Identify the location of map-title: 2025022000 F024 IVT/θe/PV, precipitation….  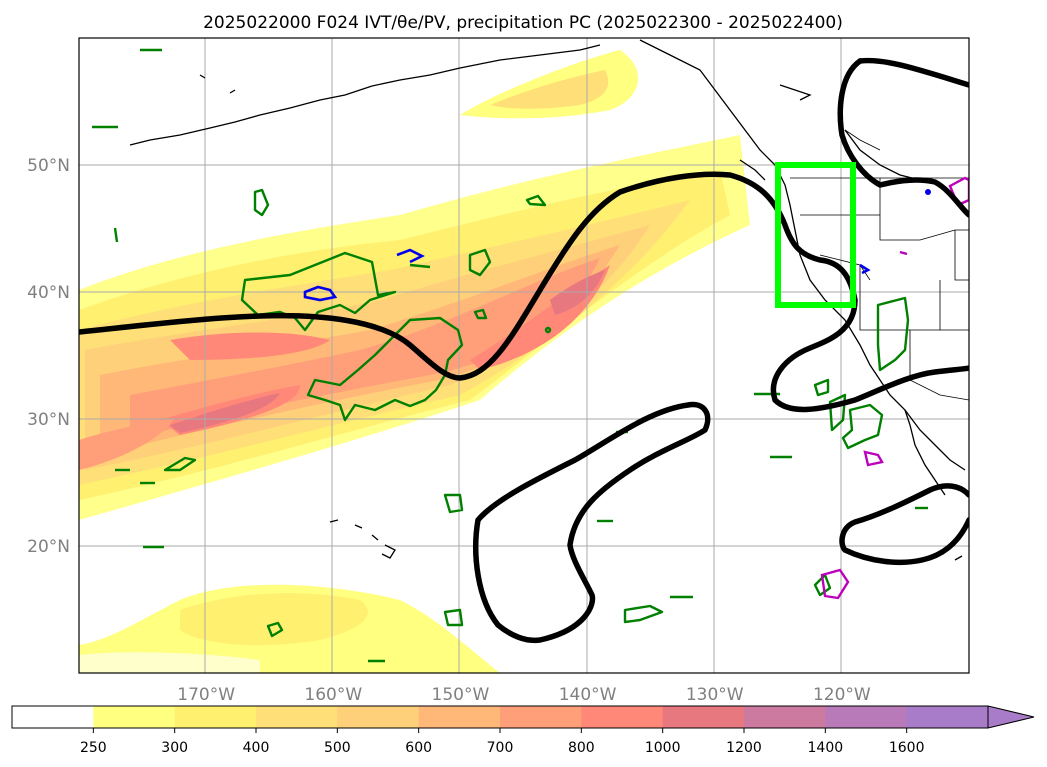
(523, 23).